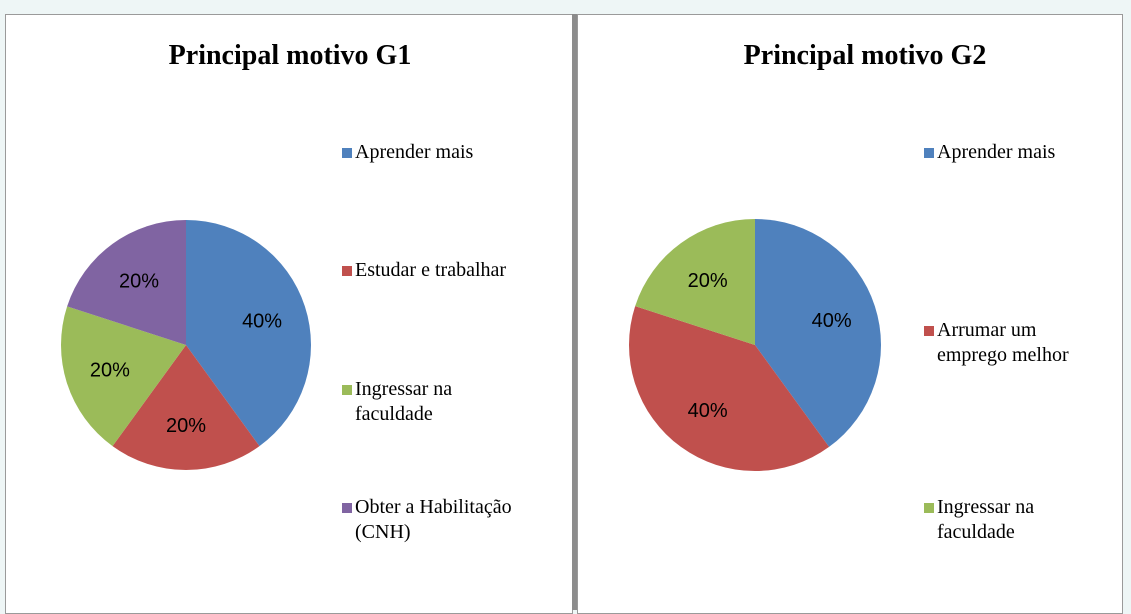  What do you see at coordinates (427, 520) in the screenshot?
I see `legend-entry: Obter a Habilitação (CNH)` at bounding box center [427, 520].